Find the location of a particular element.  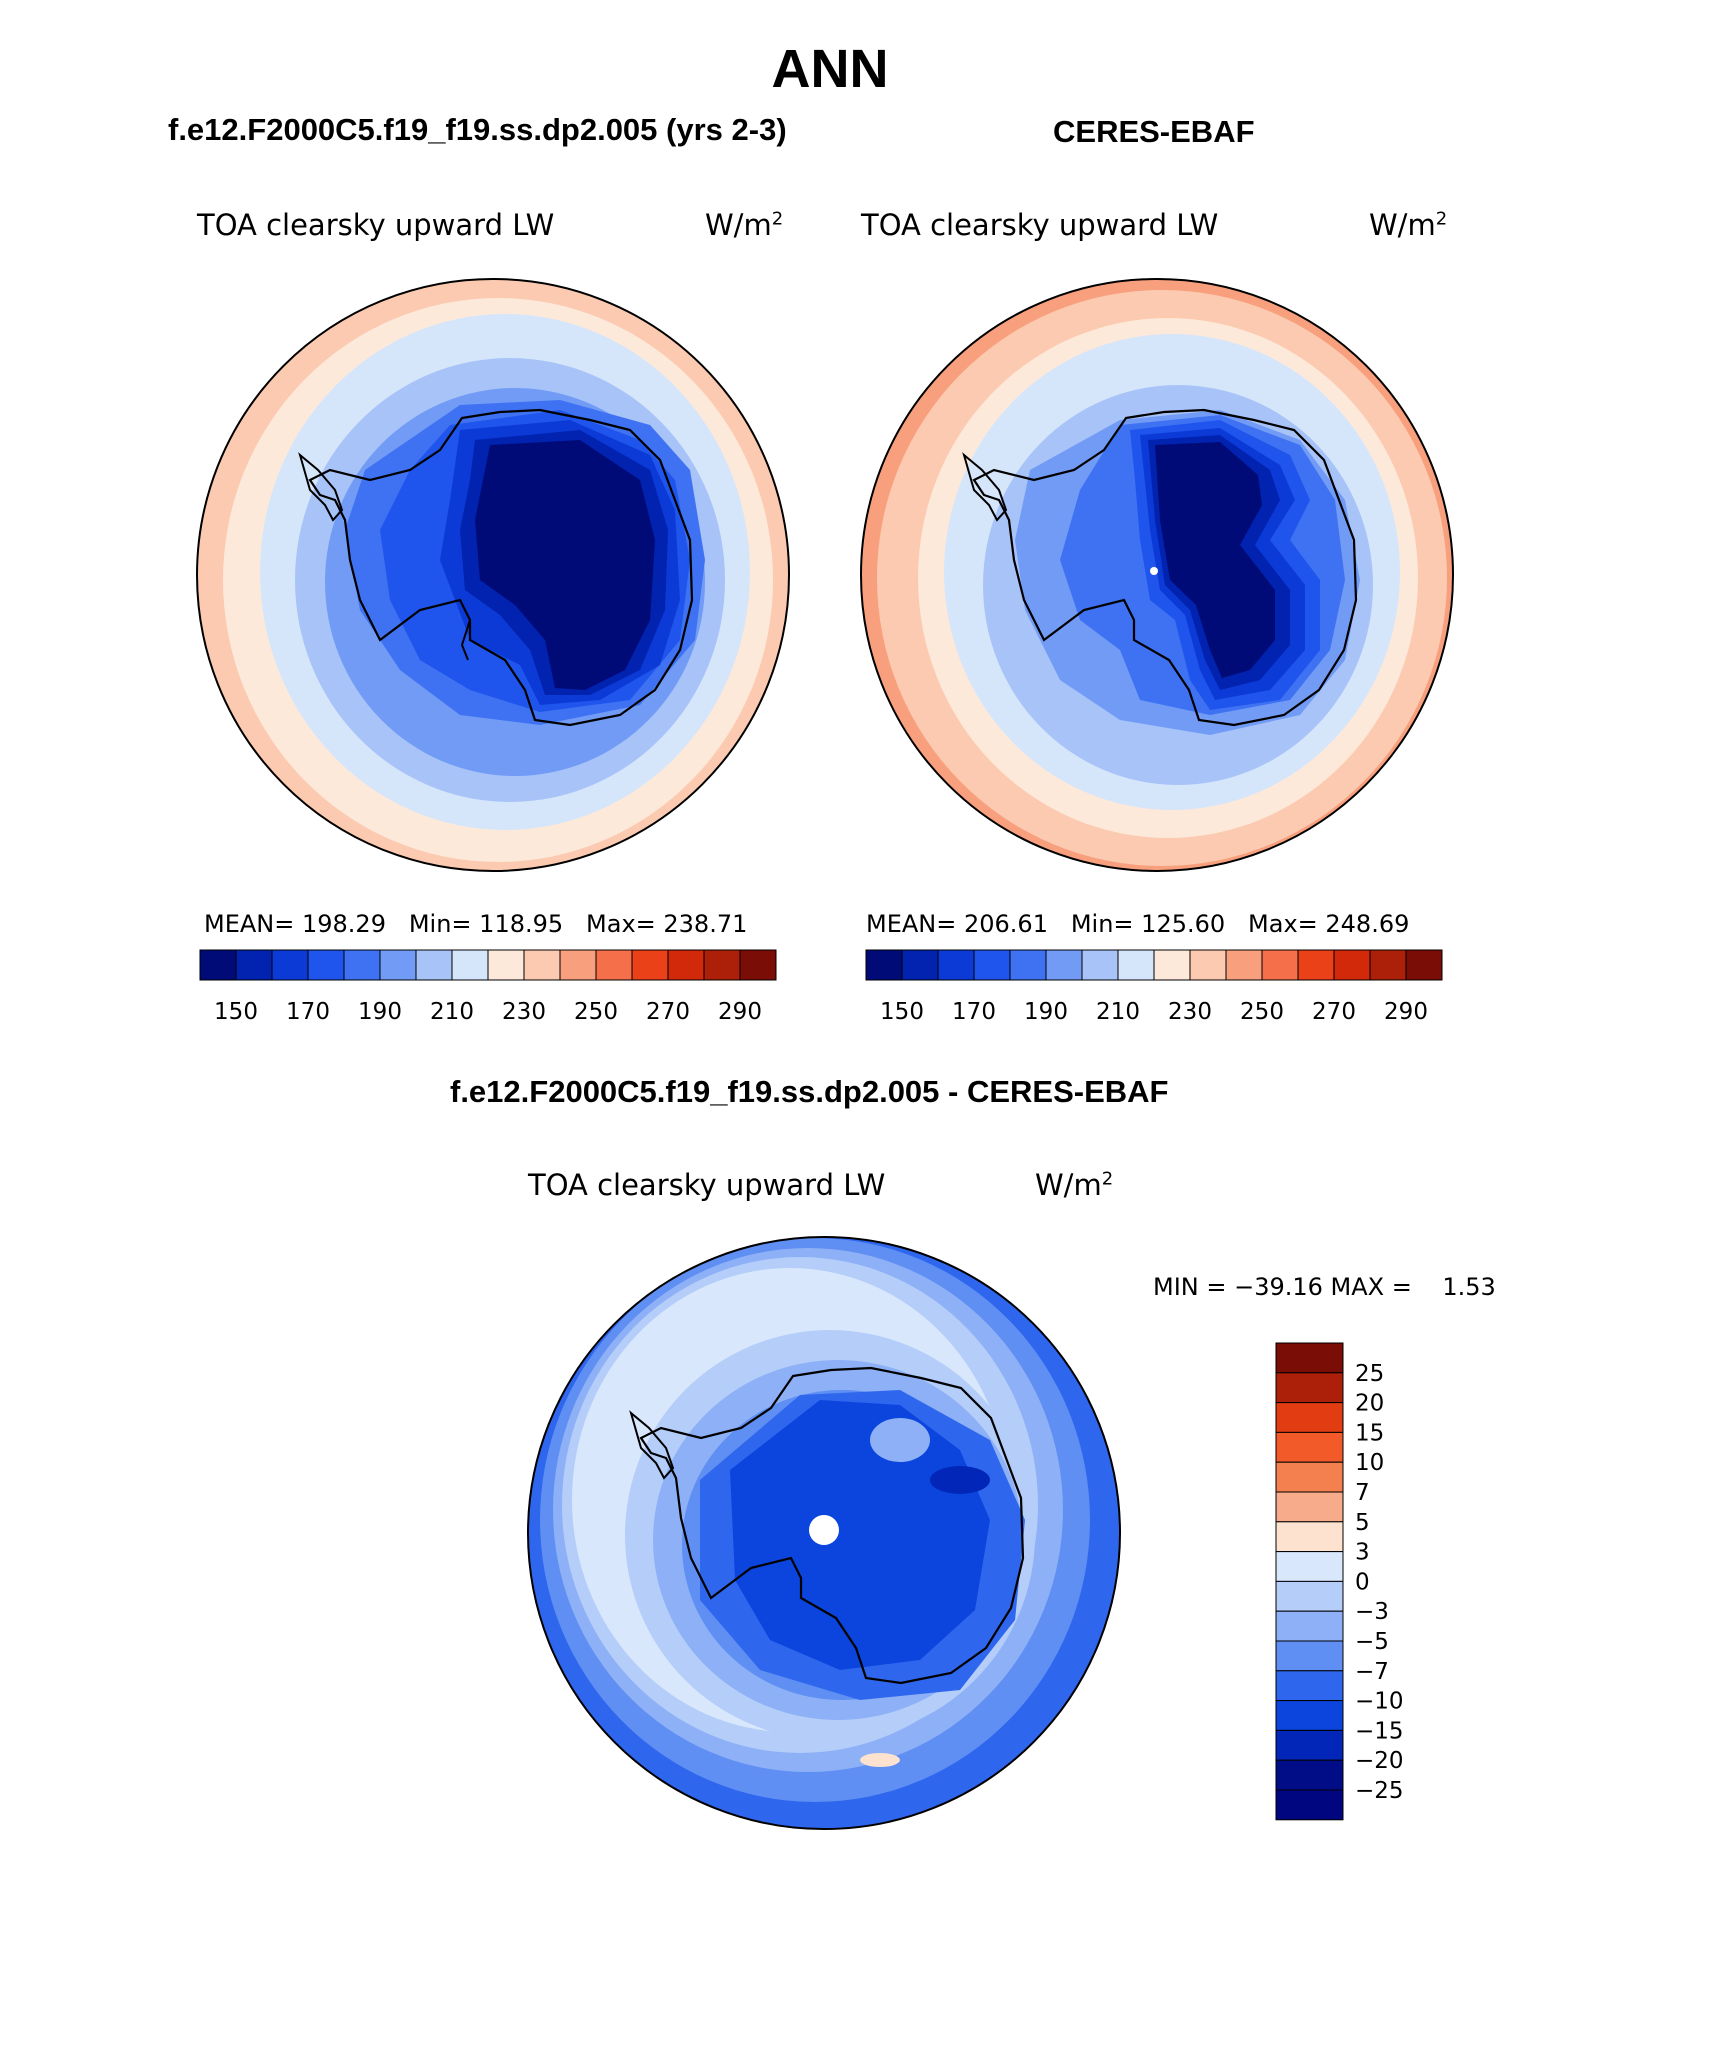

pole-marker is located at coordinates (1154, 571).